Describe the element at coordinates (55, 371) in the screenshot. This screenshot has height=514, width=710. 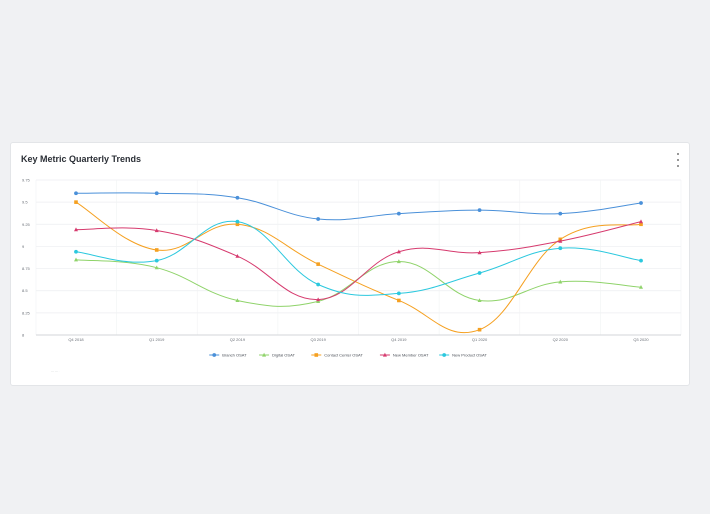
I see `chart-footnote: — — .` at that location.